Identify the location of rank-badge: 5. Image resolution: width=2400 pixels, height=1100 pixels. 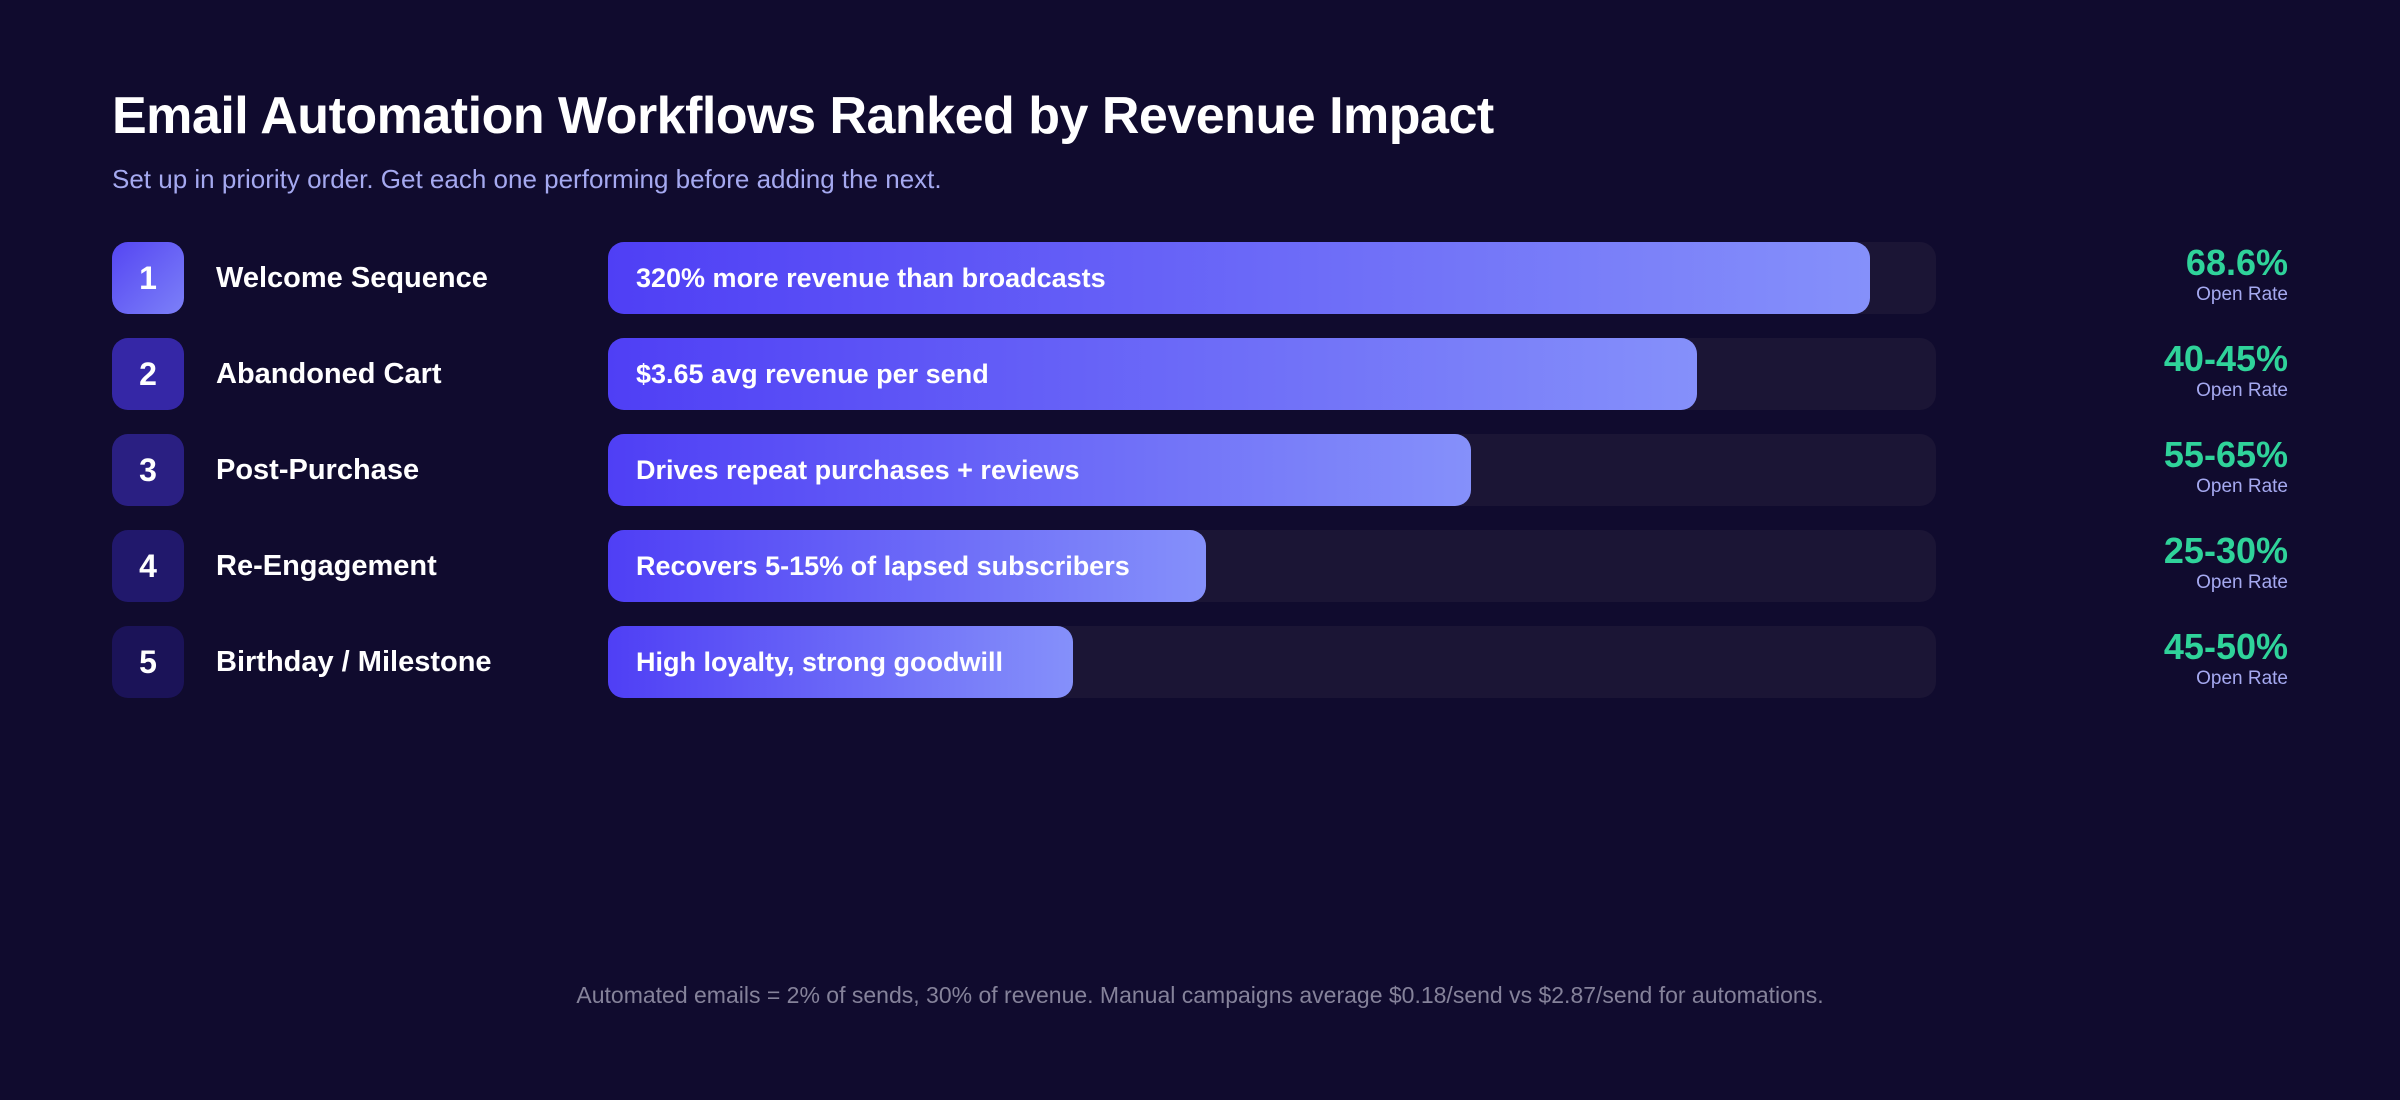
(148, 662).